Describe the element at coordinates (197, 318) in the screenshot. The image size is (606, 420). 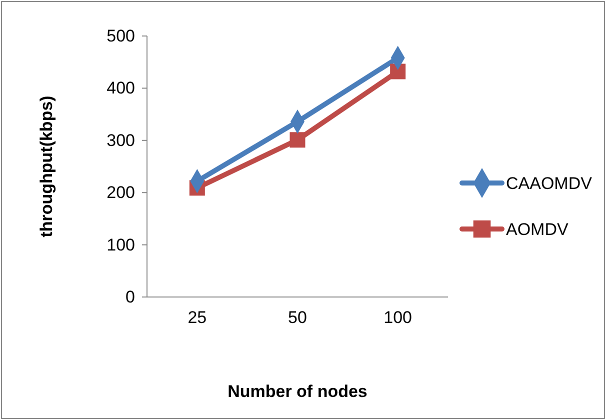
I see `x-tick-label: 25` at that location.